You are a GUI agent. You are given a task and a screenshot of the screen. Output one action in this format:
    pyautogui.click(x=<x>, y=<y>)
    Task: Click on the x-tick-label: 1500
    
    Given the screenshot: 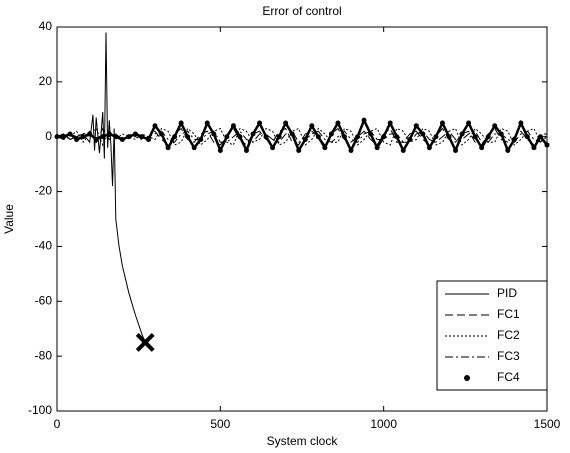 What is the action you would take?
    pyautogui.click(x=547, y=424)
    